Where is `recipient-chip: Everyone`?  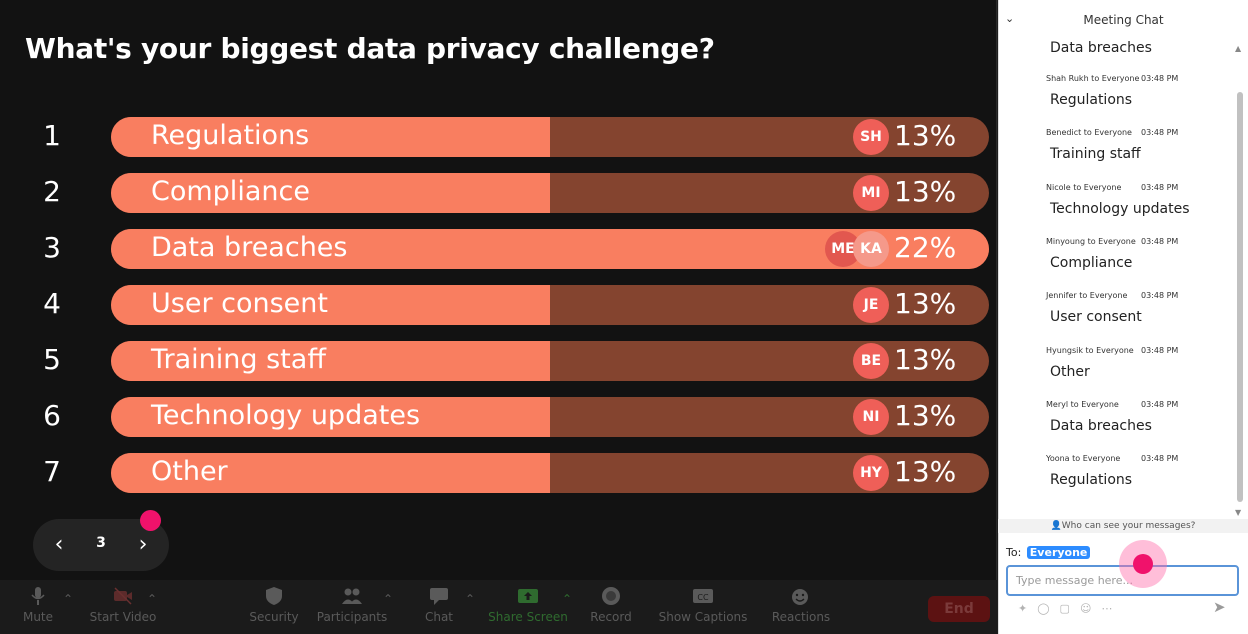 recipient-chip: Everyone is located at coordinates (1058, 552).